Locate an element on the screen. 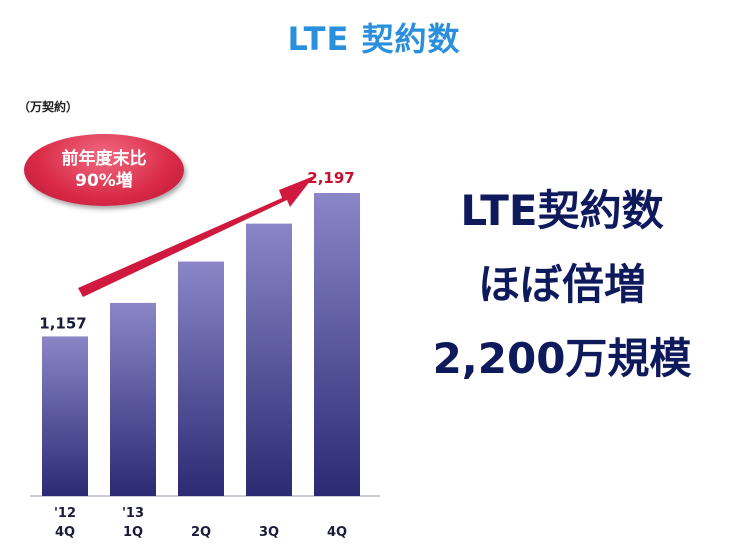 This screenshot has width=748, height=551. data-label-1: 1,157 is located at coordinates (62, 323).